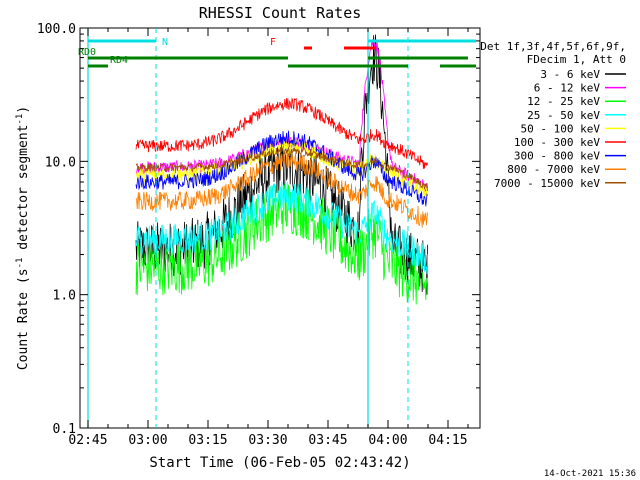 This screenshot has height=480, width=640. I want to click on flag-label-rd4: RD4, so click(119, 60).